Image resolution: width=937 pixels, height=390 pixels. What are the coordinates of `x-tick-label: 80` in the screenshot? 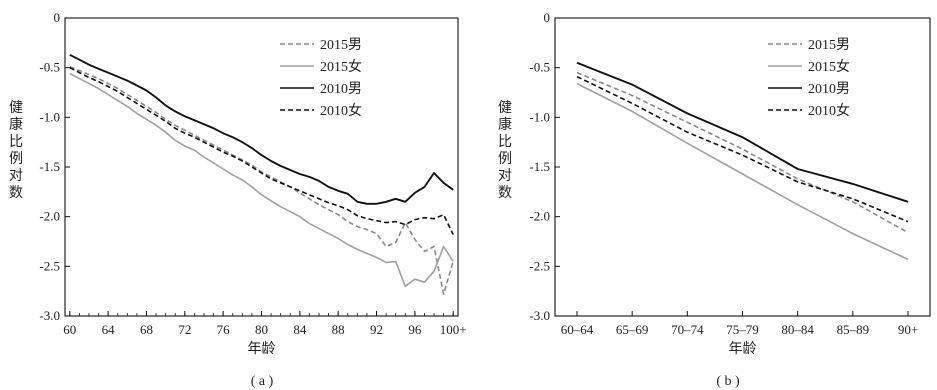 It's located at (261, 329).